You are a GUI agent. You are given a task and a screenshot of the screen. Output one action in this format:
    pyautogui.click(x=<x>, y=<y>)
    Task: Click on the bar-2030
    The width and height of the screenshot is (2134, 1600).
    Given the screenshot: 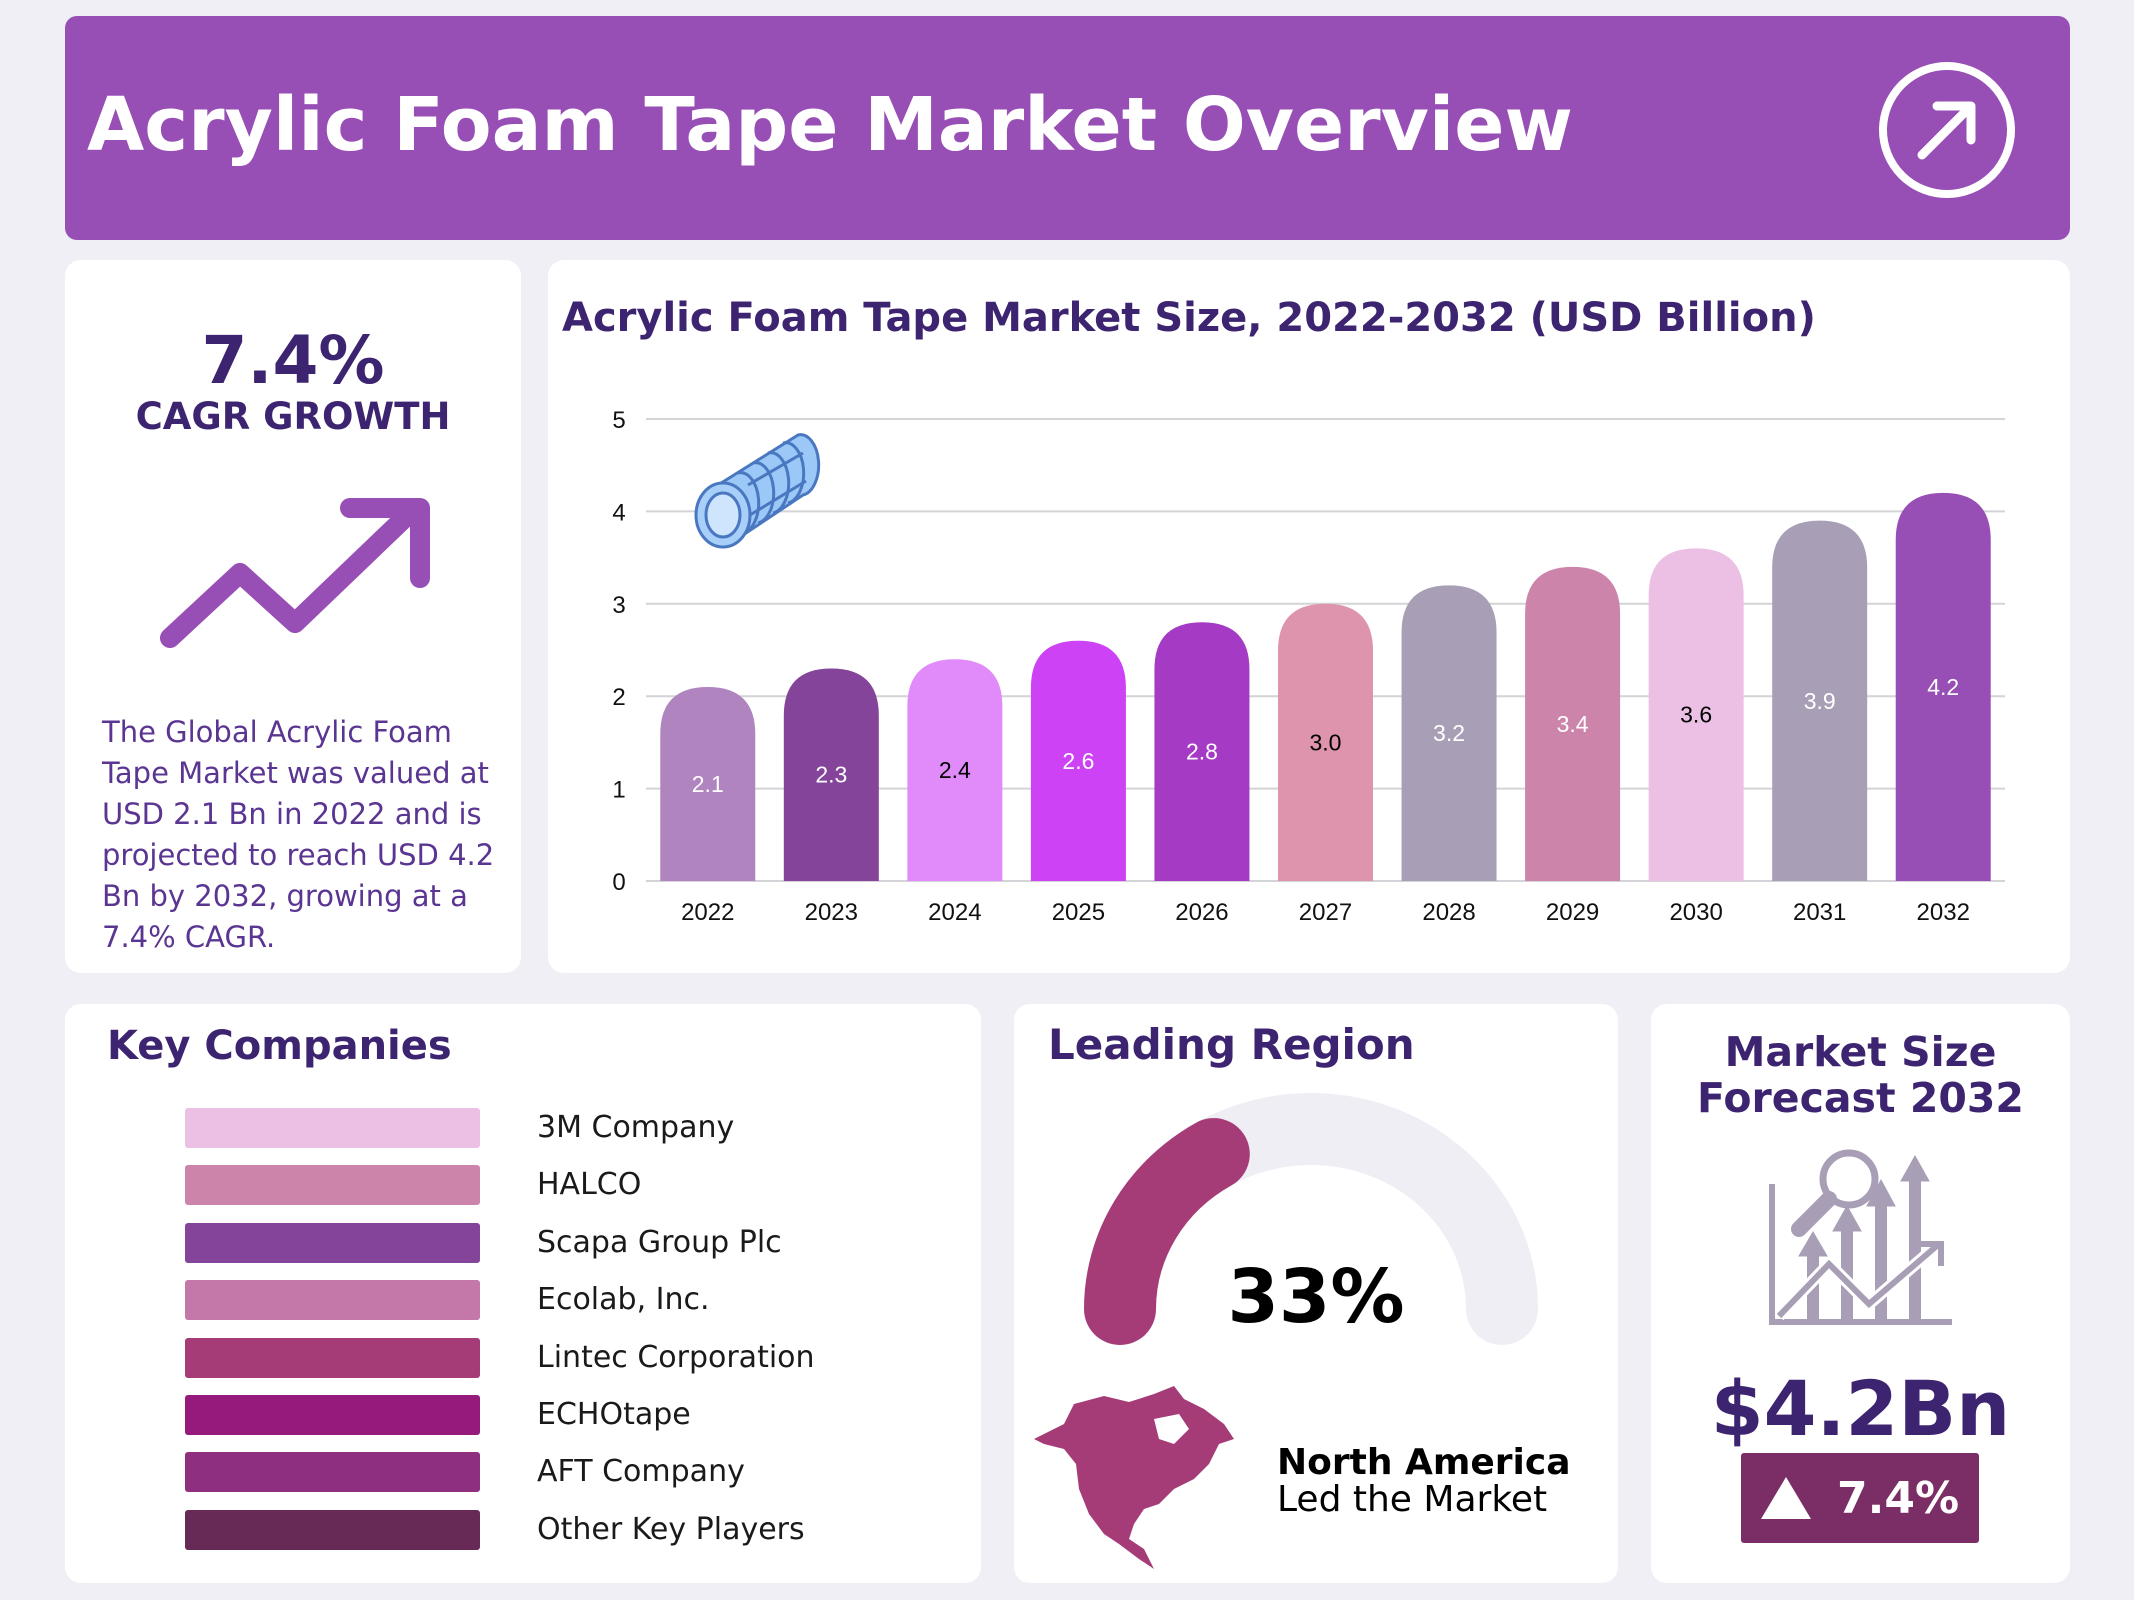 What is the action you would take?
    pyautogui.click(x=1696, y=714)
    